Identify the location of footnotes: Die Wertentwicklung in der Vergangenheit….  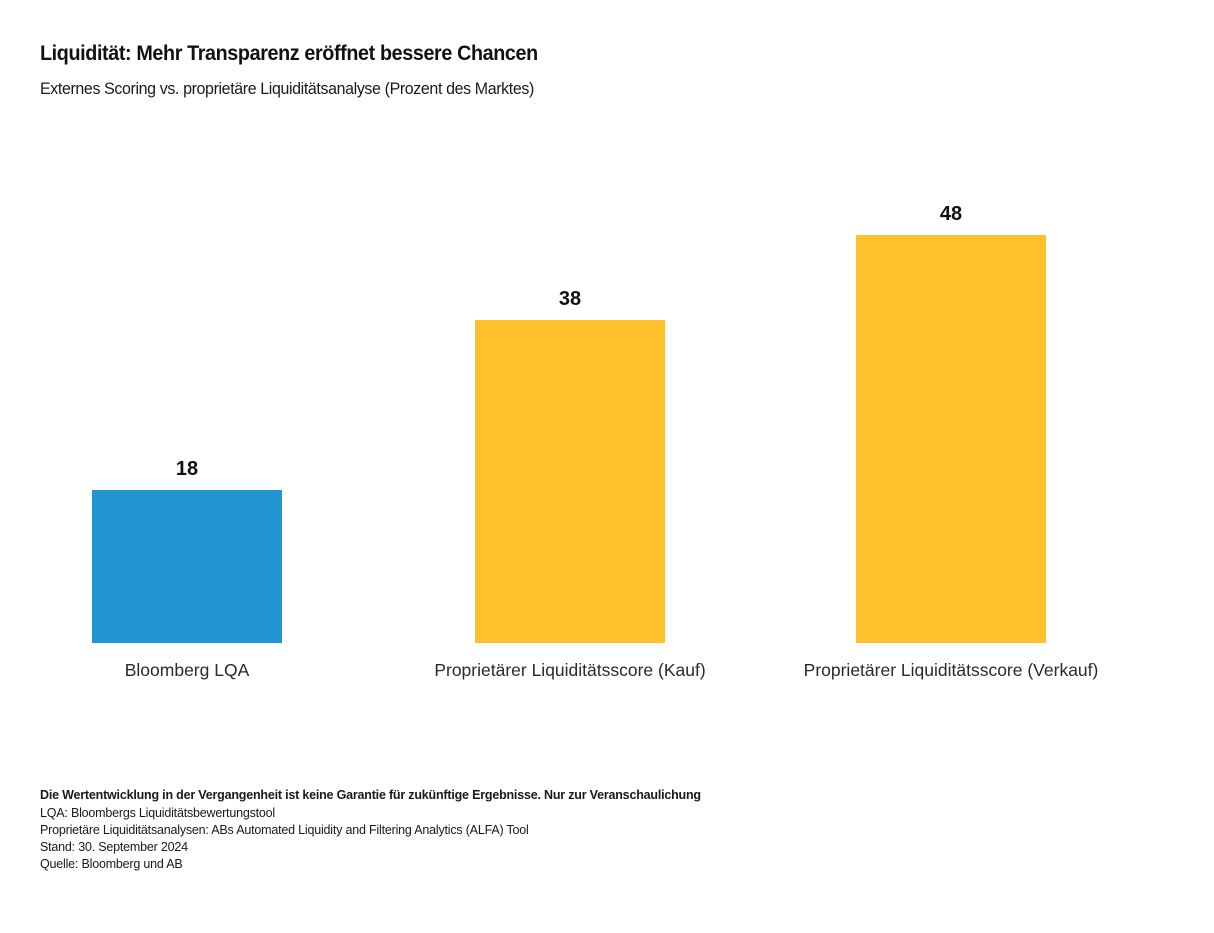
(370, 831).